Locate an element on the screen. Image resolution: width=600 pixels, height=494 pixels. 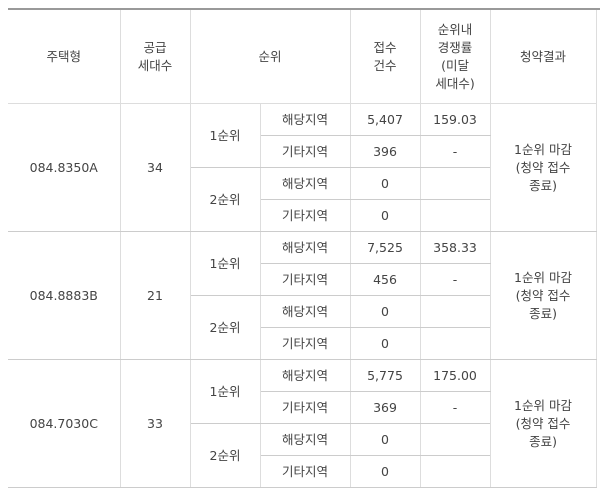
applications: 5,775 is located at coordinates (385, 375).